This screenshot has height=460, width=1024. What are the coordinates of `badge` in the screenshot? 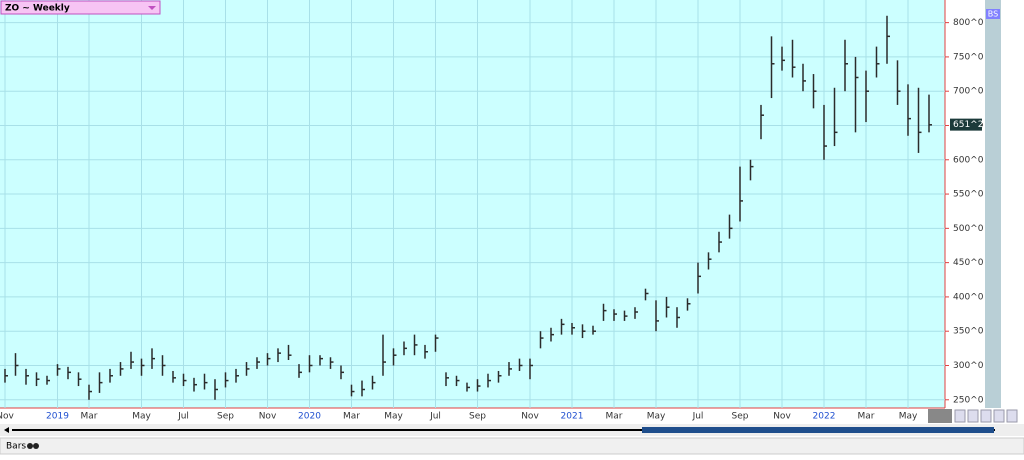 It's located at (993, 14).